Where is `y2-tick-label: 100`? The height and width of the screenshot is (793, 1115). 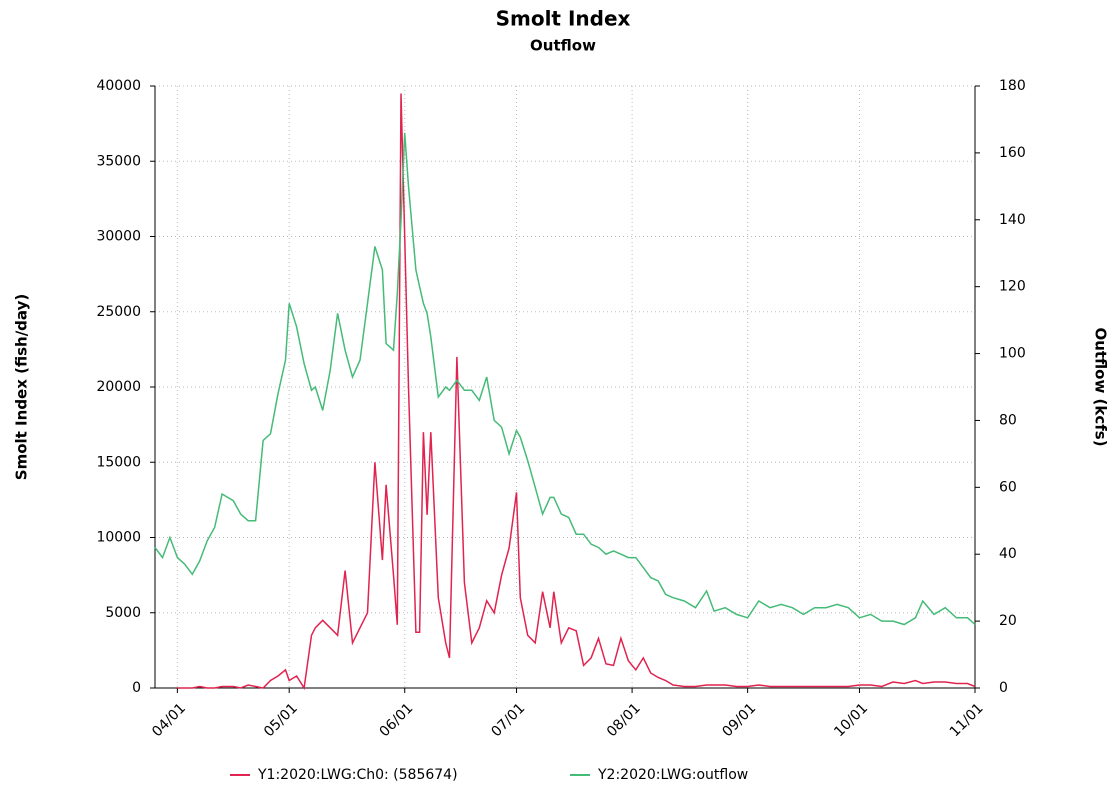 y2-tick-label: 100 is located at coordinates (1012, 354).